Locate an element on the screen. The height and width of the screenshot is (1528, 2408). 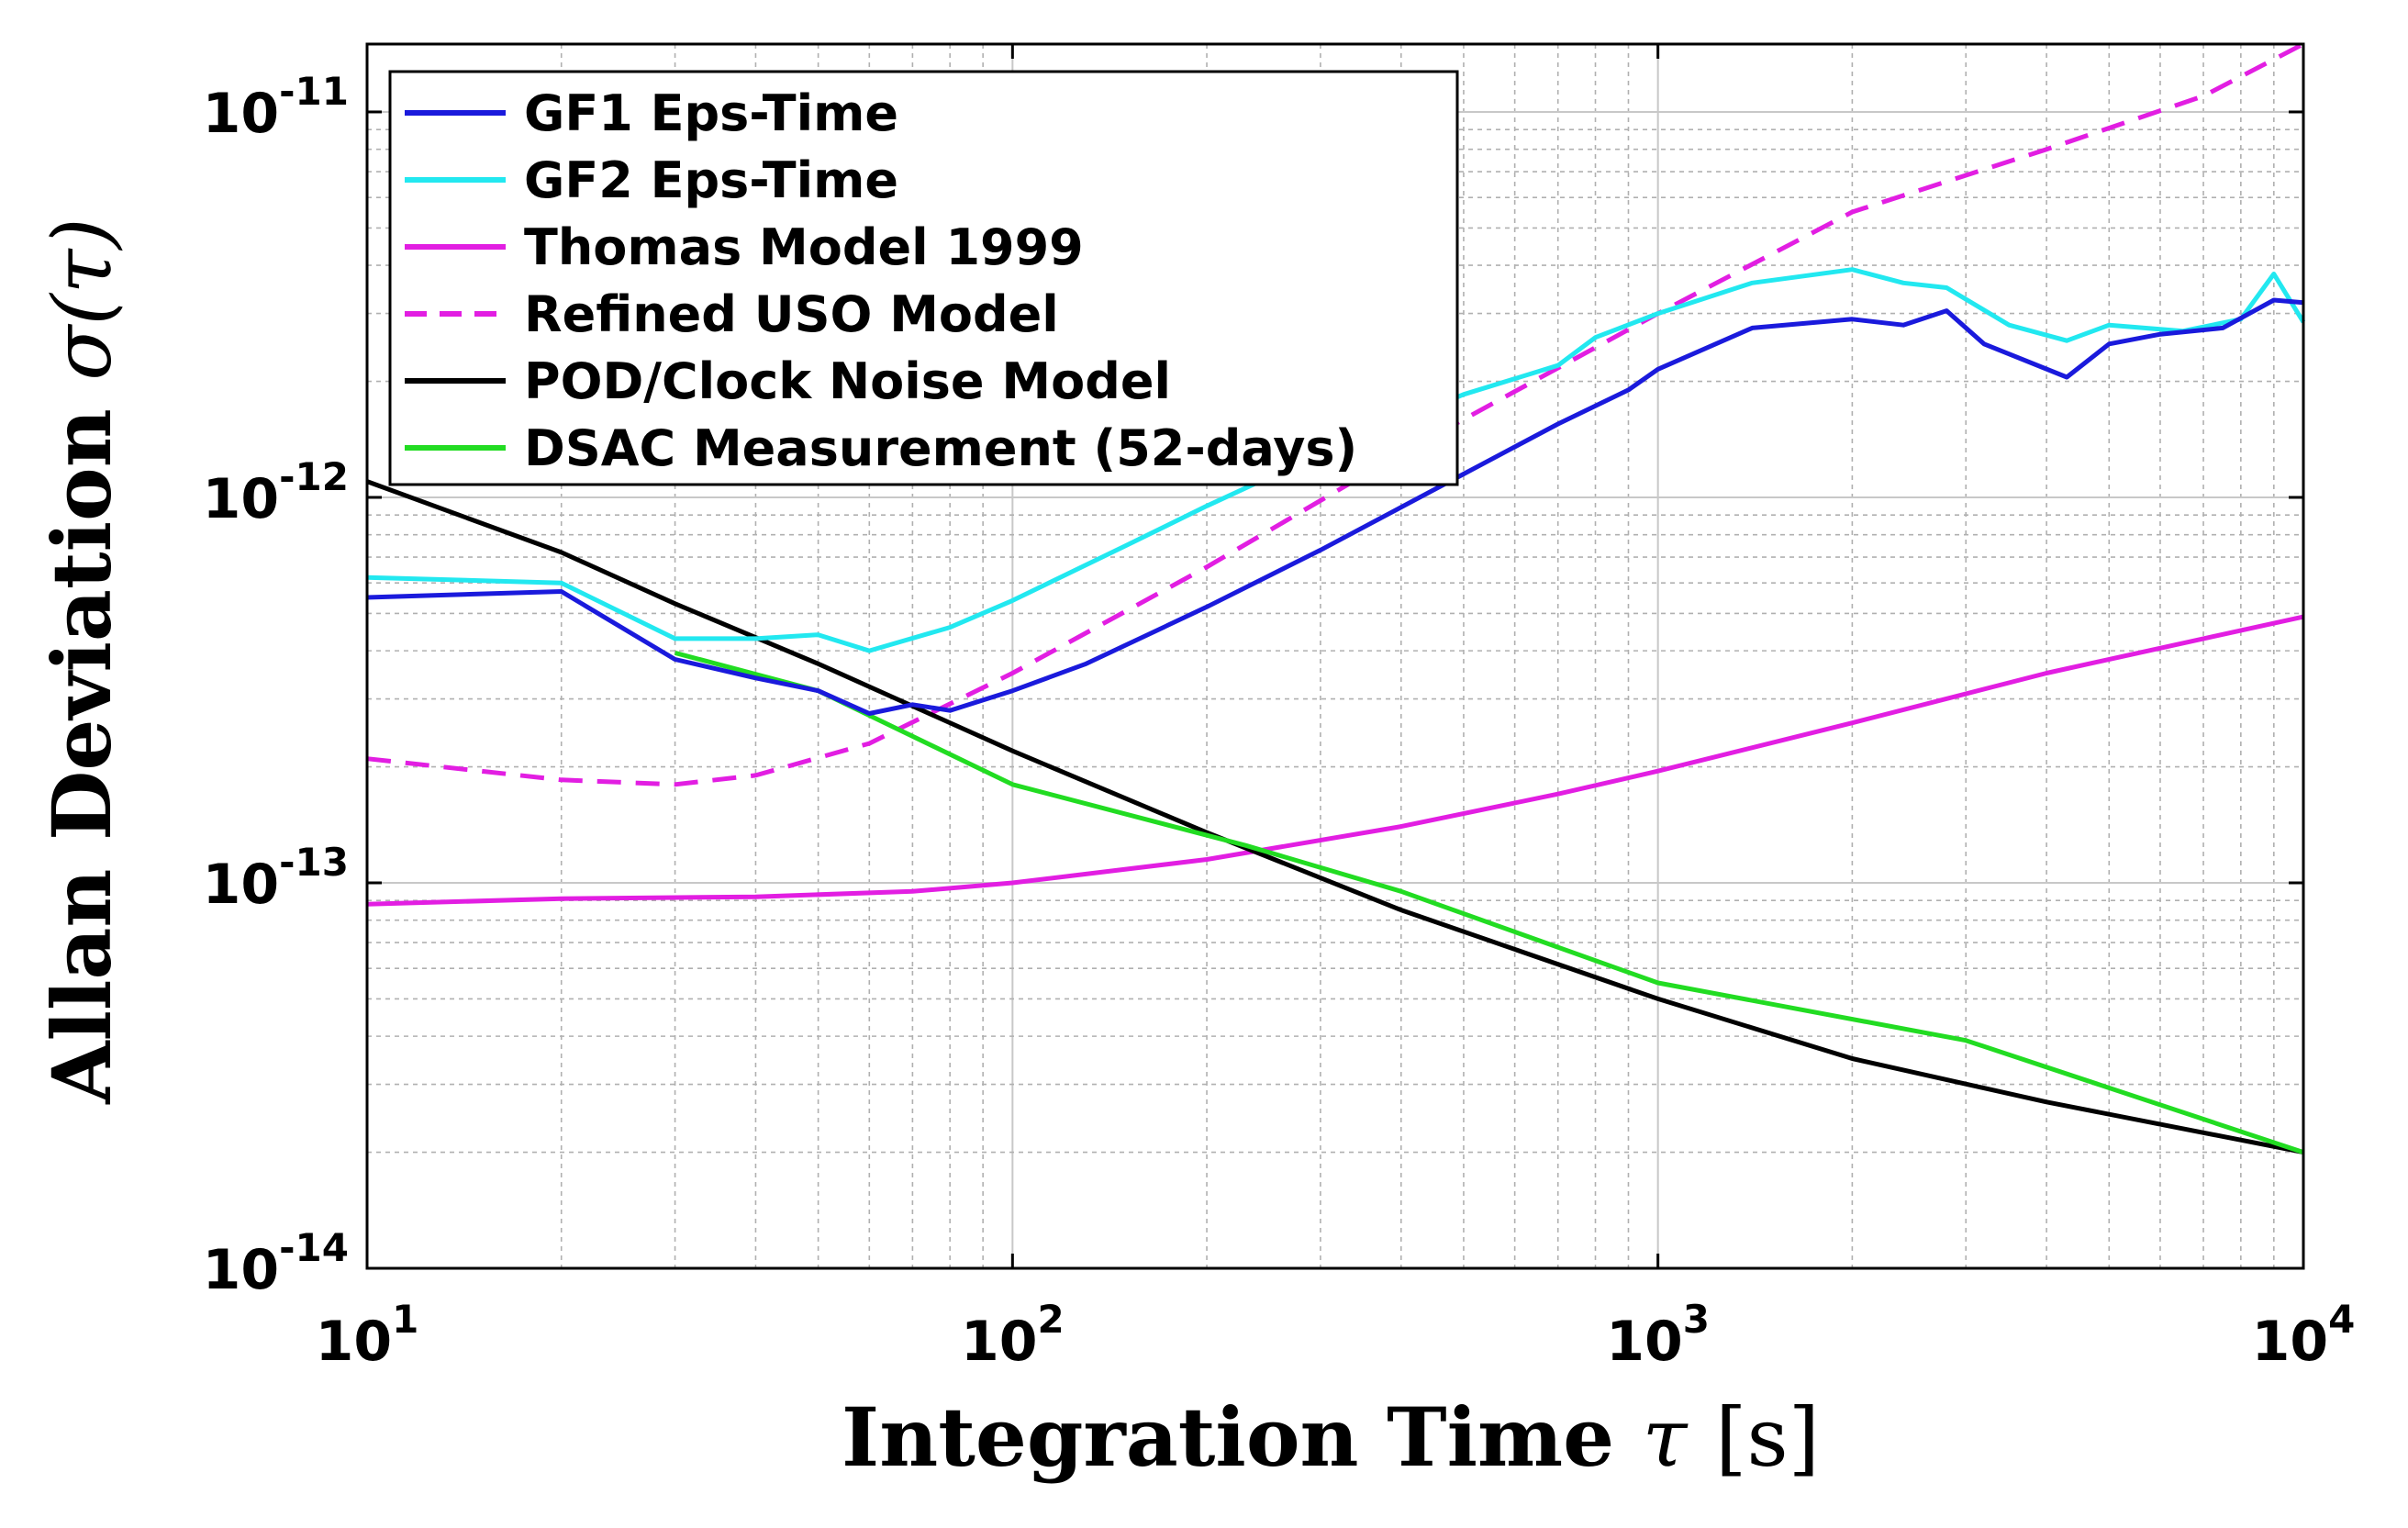
legend-label: GF1 Eps-Time is located at coordinates (711, 113).